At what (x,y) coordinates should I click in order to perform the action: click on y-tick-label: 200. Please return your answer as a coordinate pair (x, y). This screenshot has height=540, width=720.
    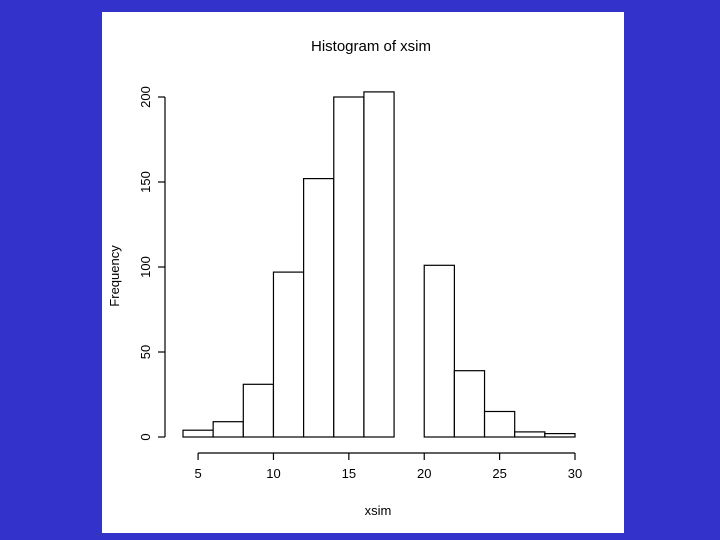
    Looking at the image, I should click on (145, 97).